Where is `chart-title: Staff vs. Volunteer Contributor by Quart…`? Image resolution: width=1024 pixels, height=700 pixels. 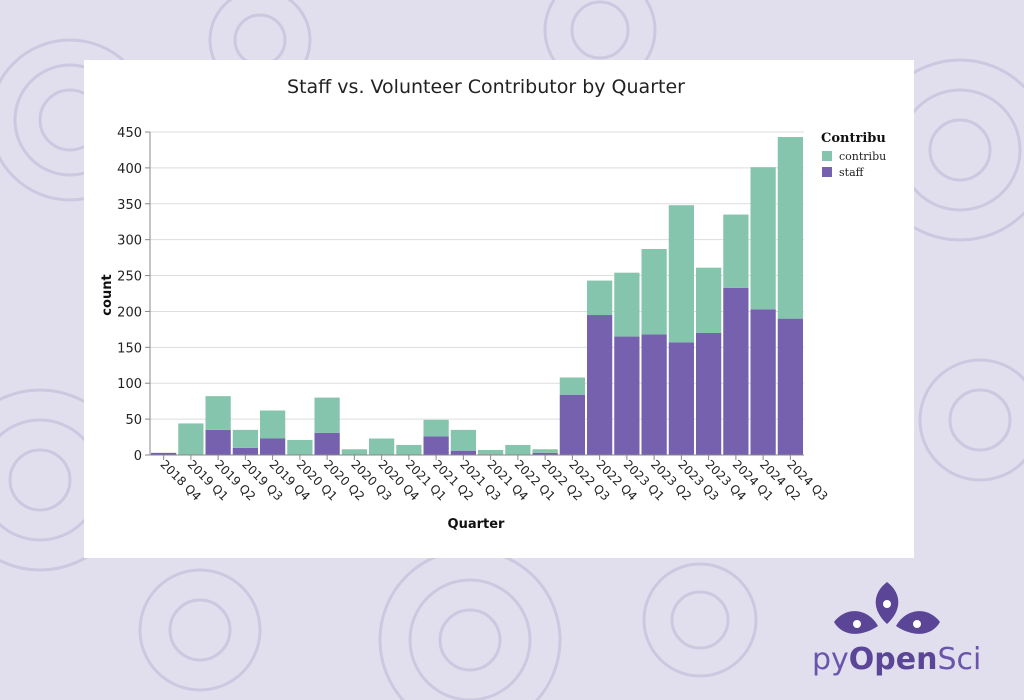
chart-title: Staff vs. Volunteer Contributor by Quart… is located at coordinates (486, 87).